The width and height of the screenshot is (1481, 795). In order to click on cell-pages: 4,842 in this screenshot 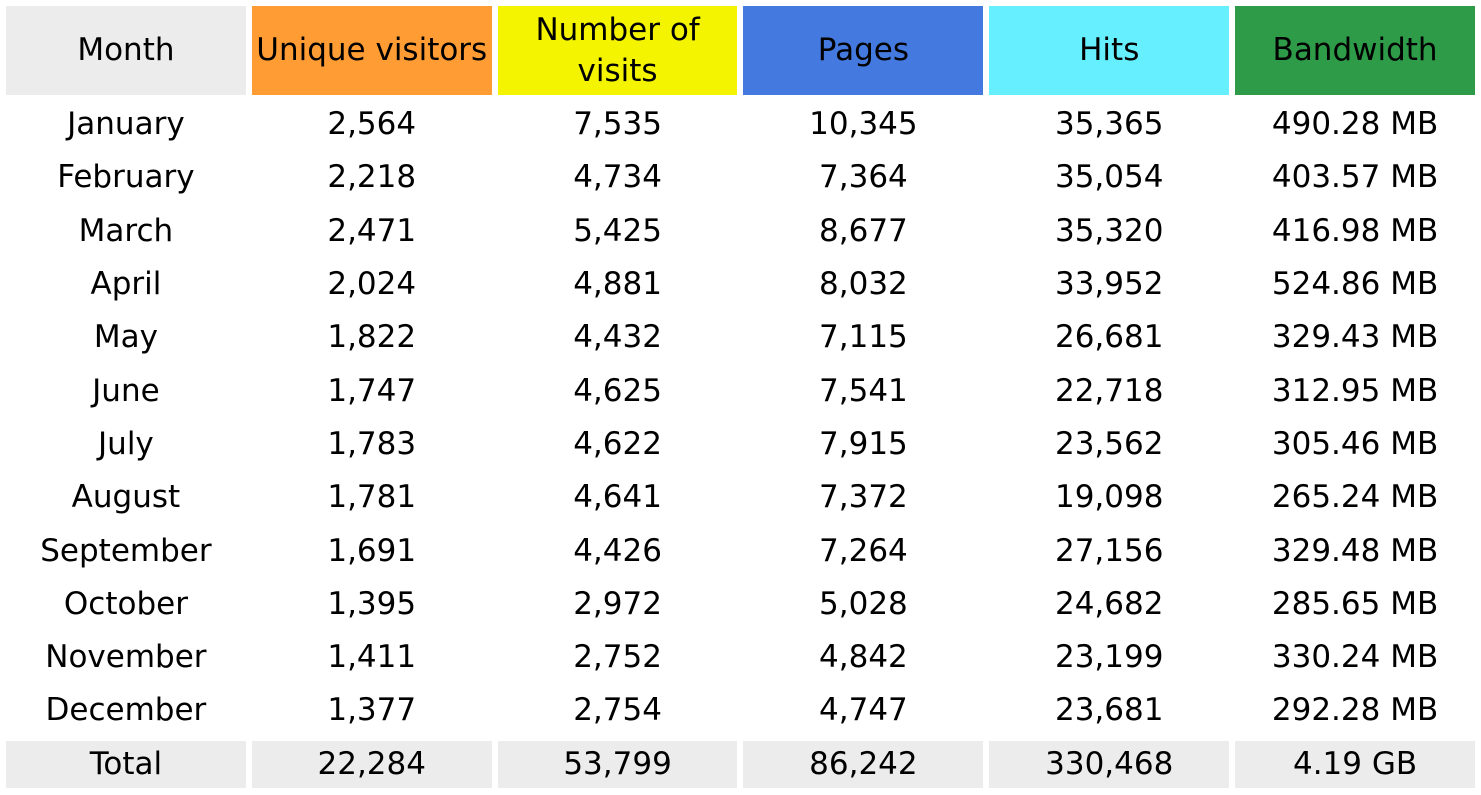, I will do `click(863, 657)`.